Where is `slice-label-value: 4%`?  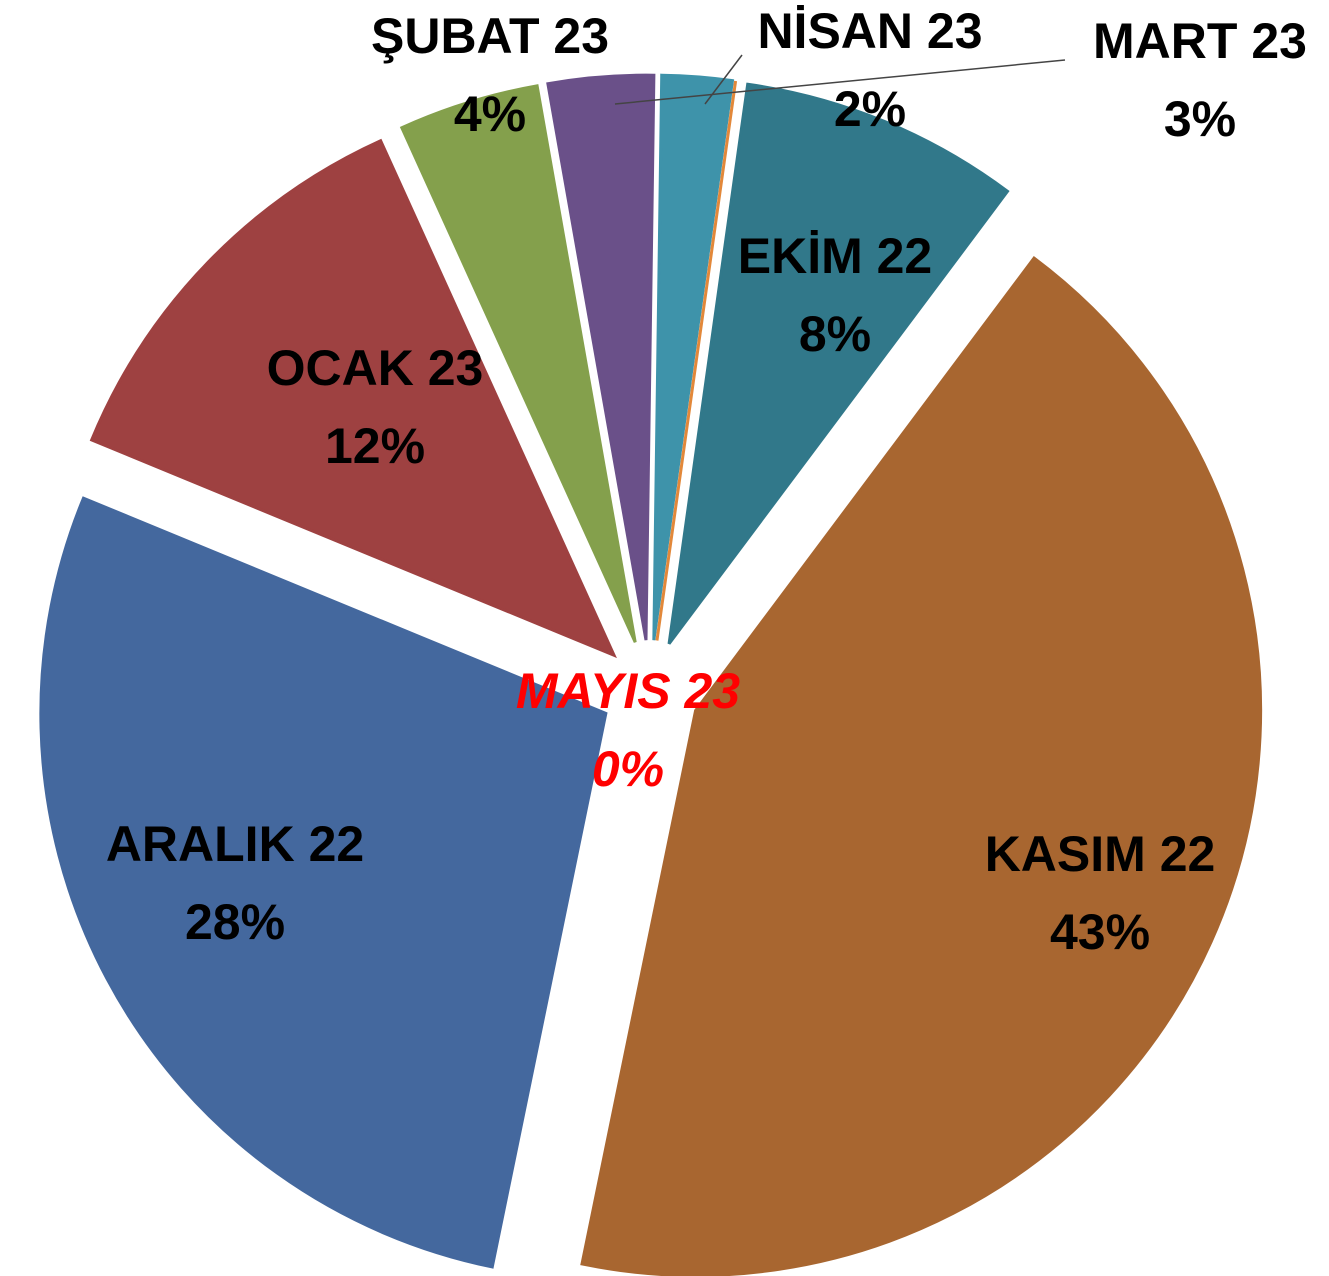
slice-label-value: 4% is located at coordinates (490, 114).